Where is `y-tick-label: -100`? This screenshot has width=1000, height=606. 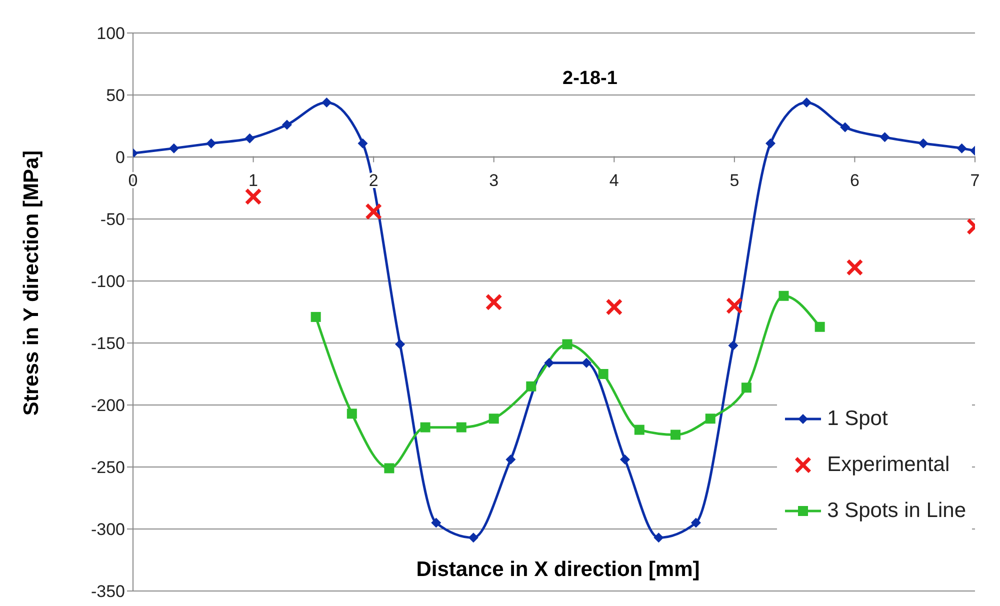 y-tick-label: -100 is located at coordinates (107, 282).